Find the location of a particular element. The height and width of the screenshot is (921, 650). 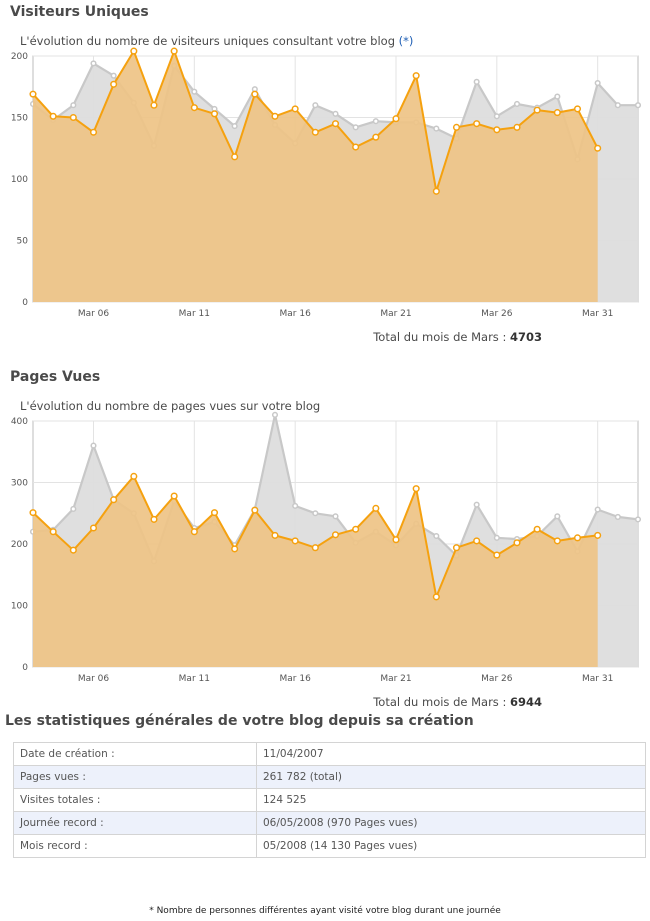

y-tick-label: 300 is located at coordinates (19, 484).